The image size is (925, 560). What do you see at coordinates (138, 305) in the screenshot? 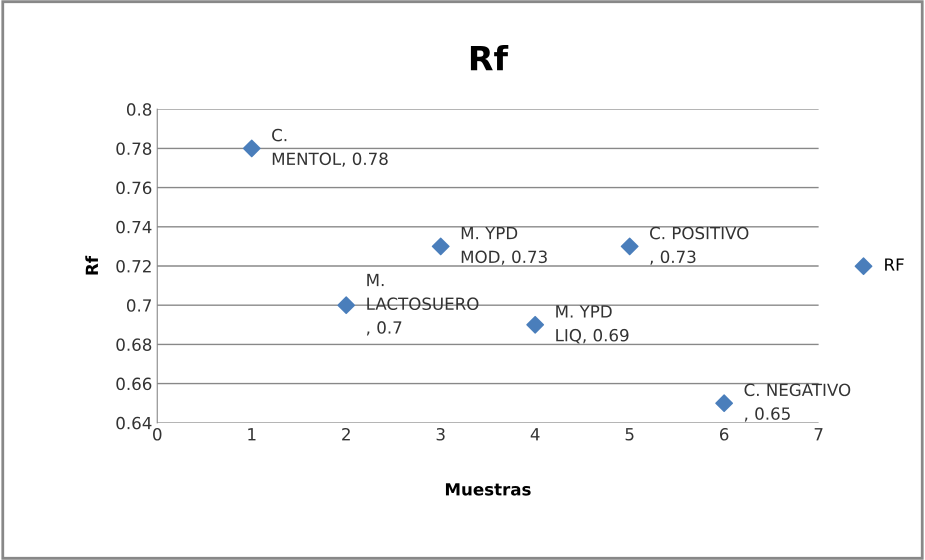
I see `y-tick-label: 0.7` at bounding box center [138, 305].